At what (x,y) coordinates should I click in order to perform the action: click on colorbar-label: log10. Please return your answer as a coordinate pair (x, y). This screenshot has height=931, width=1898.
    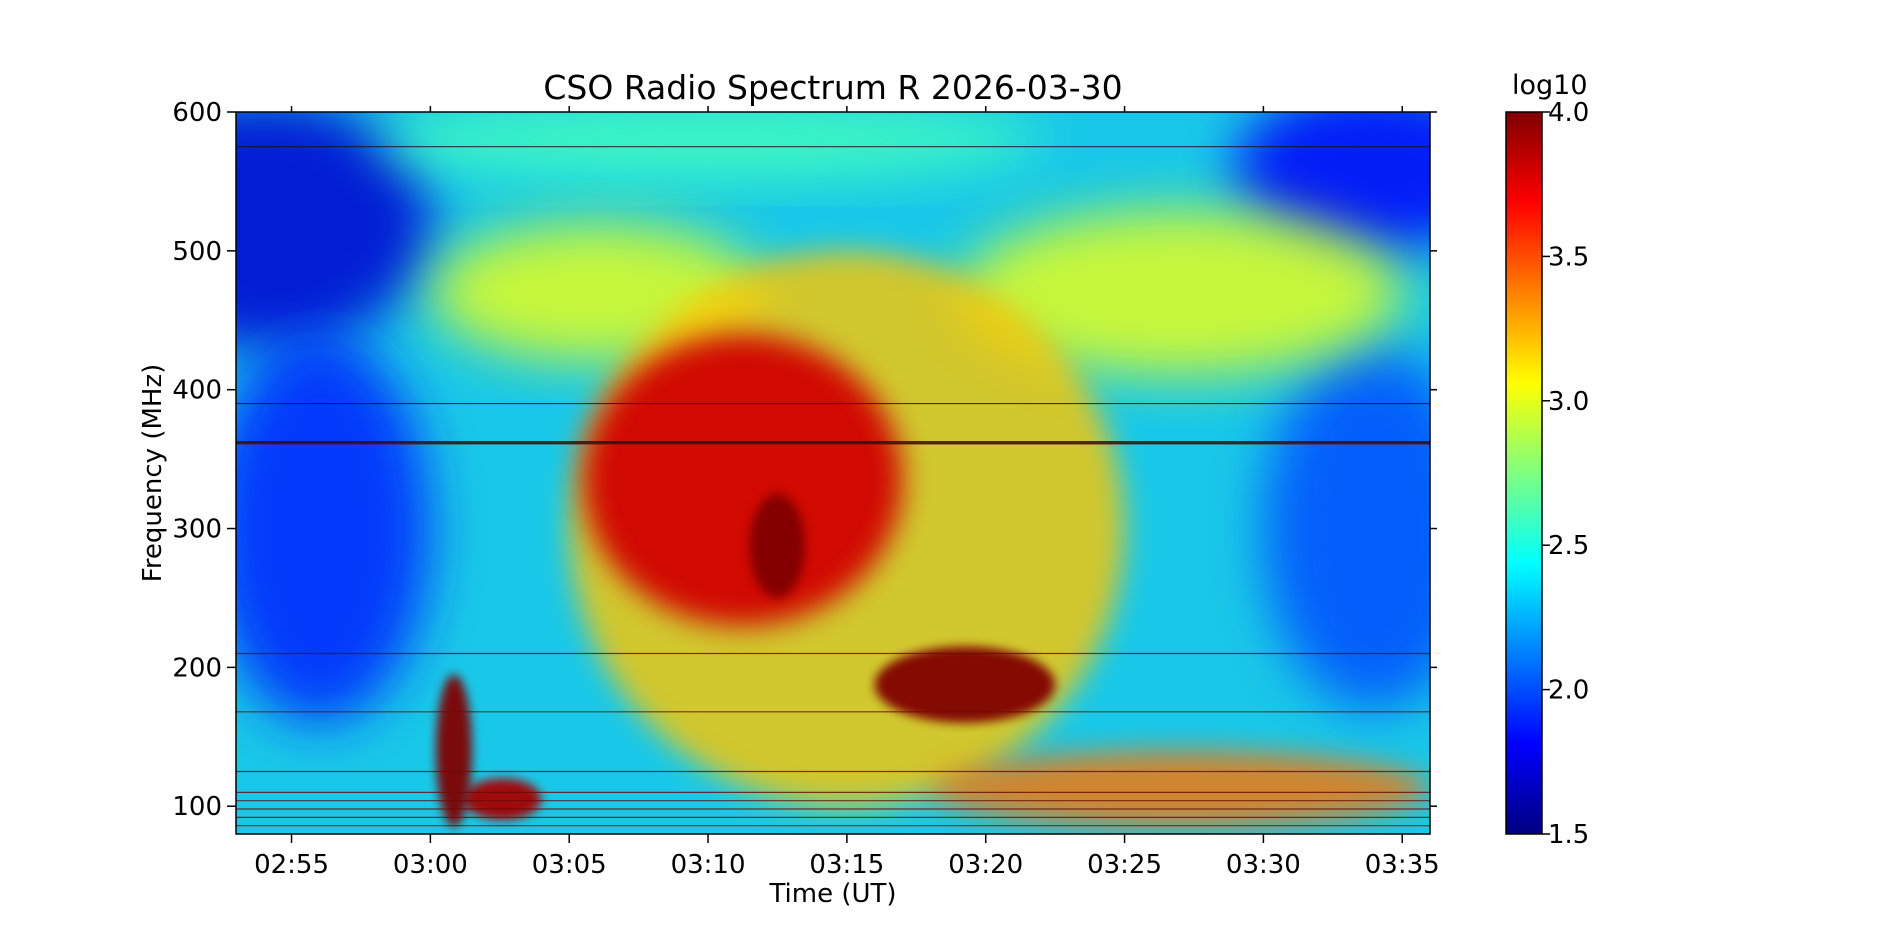
    Looking at the image, I should click on (1550, 85).